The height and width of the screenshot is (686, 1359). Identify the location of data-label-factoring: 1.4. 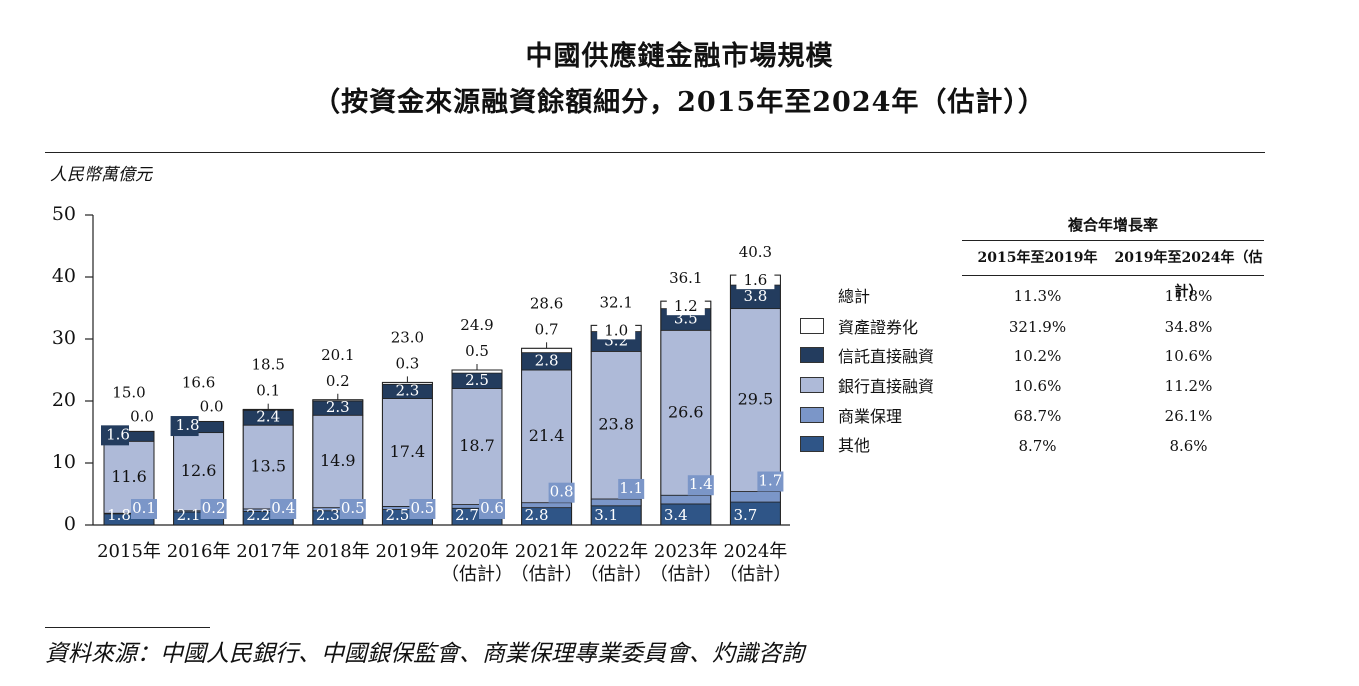
(701, 484).